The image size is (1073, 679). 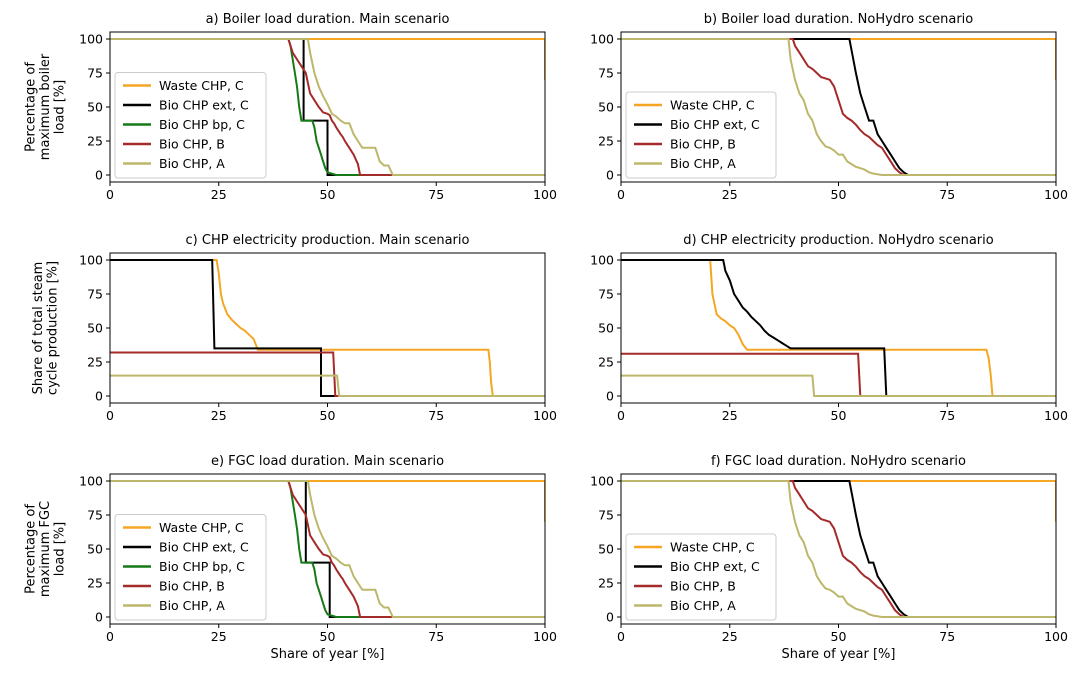 What do you see at coordinates (327, 328) in the screenshot?
I see `series-line-waste-chp-c` at bounding box center [327, 328].